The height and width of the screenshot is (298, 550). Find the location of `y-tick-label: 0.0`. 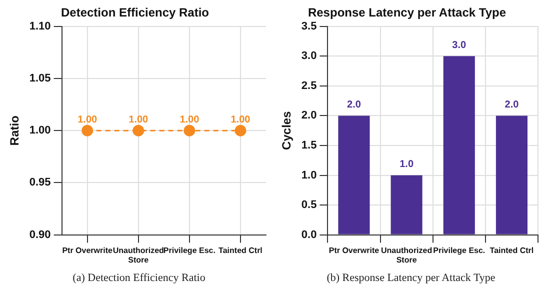

y-tick-label: 0.0 is located at coordinates (309, 234).